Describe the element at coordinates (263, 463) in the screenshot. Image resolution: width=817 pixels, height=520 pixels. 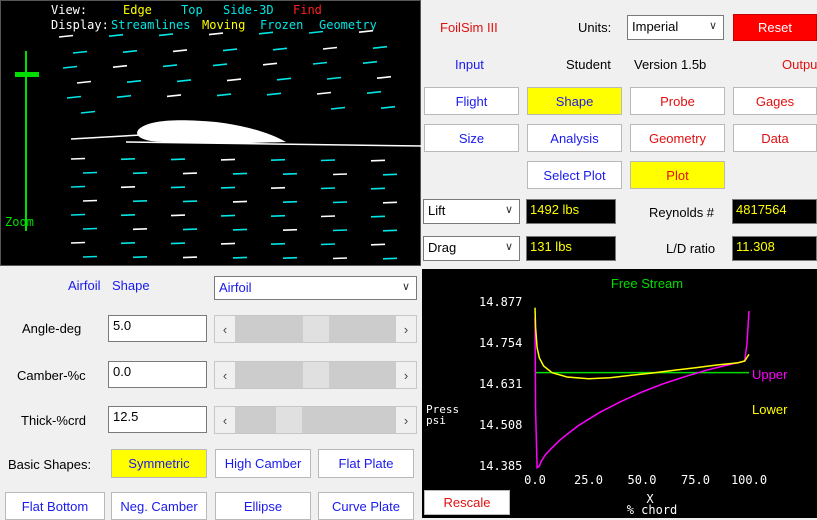
I see `high-camber-button: High Camber` at that location.